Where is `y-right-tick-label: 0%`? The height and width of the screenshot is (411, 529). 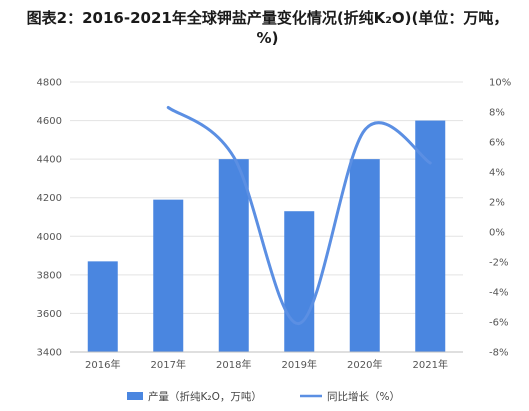 y-right-tick-label: 0% is located at coordinates (497, 233).